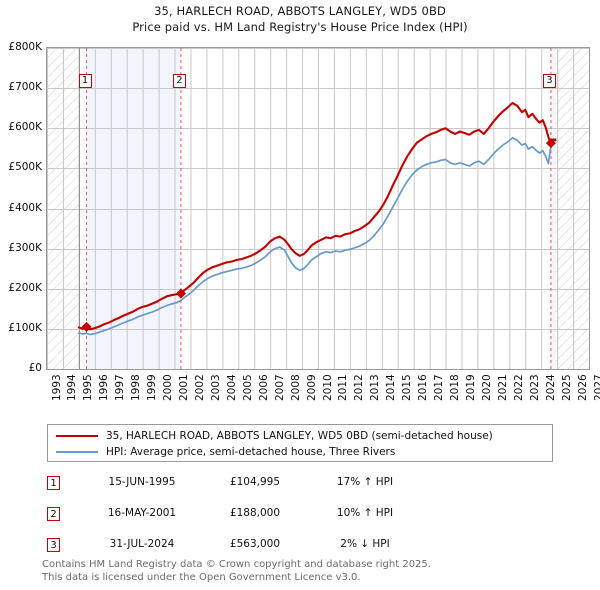 This screenshot has height=590, width=600. What do you see at coordinates (343, 387) in the screenshot?
I see `x-tick-2011: 2011` at bounding box center [343, 387].